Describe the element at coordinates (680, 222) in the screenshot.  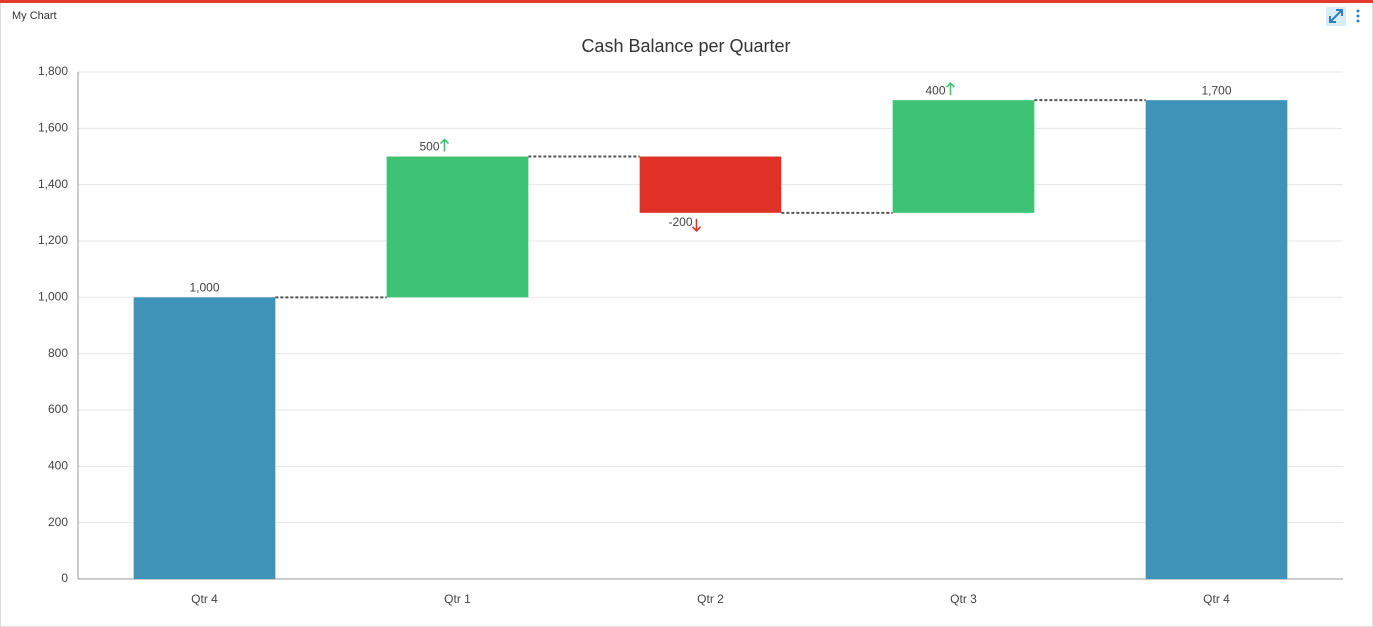
I see `value-label: -200` at that location.